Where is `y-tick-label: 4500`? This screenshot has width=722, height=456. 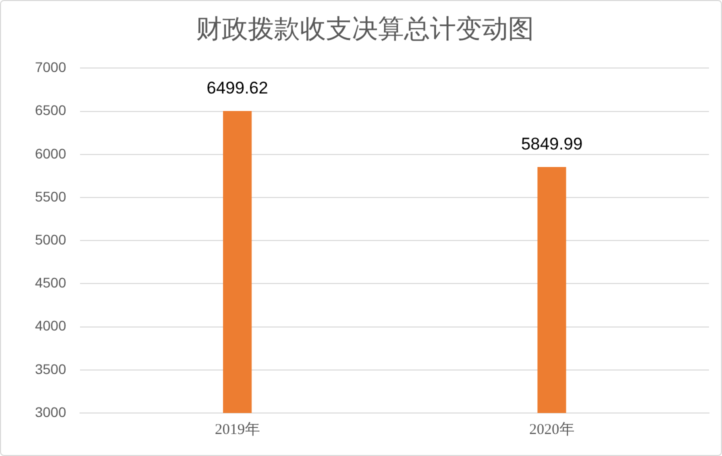
y-tick-label: 4500 is located at coordinates (50, 282).